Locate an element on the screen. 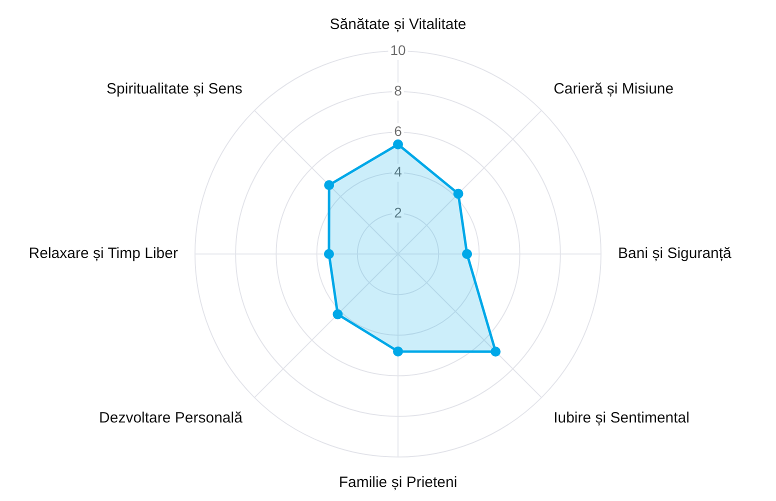 The image size is (776, 501). y-tick-label: 10 is located at coordinates (398, 50).